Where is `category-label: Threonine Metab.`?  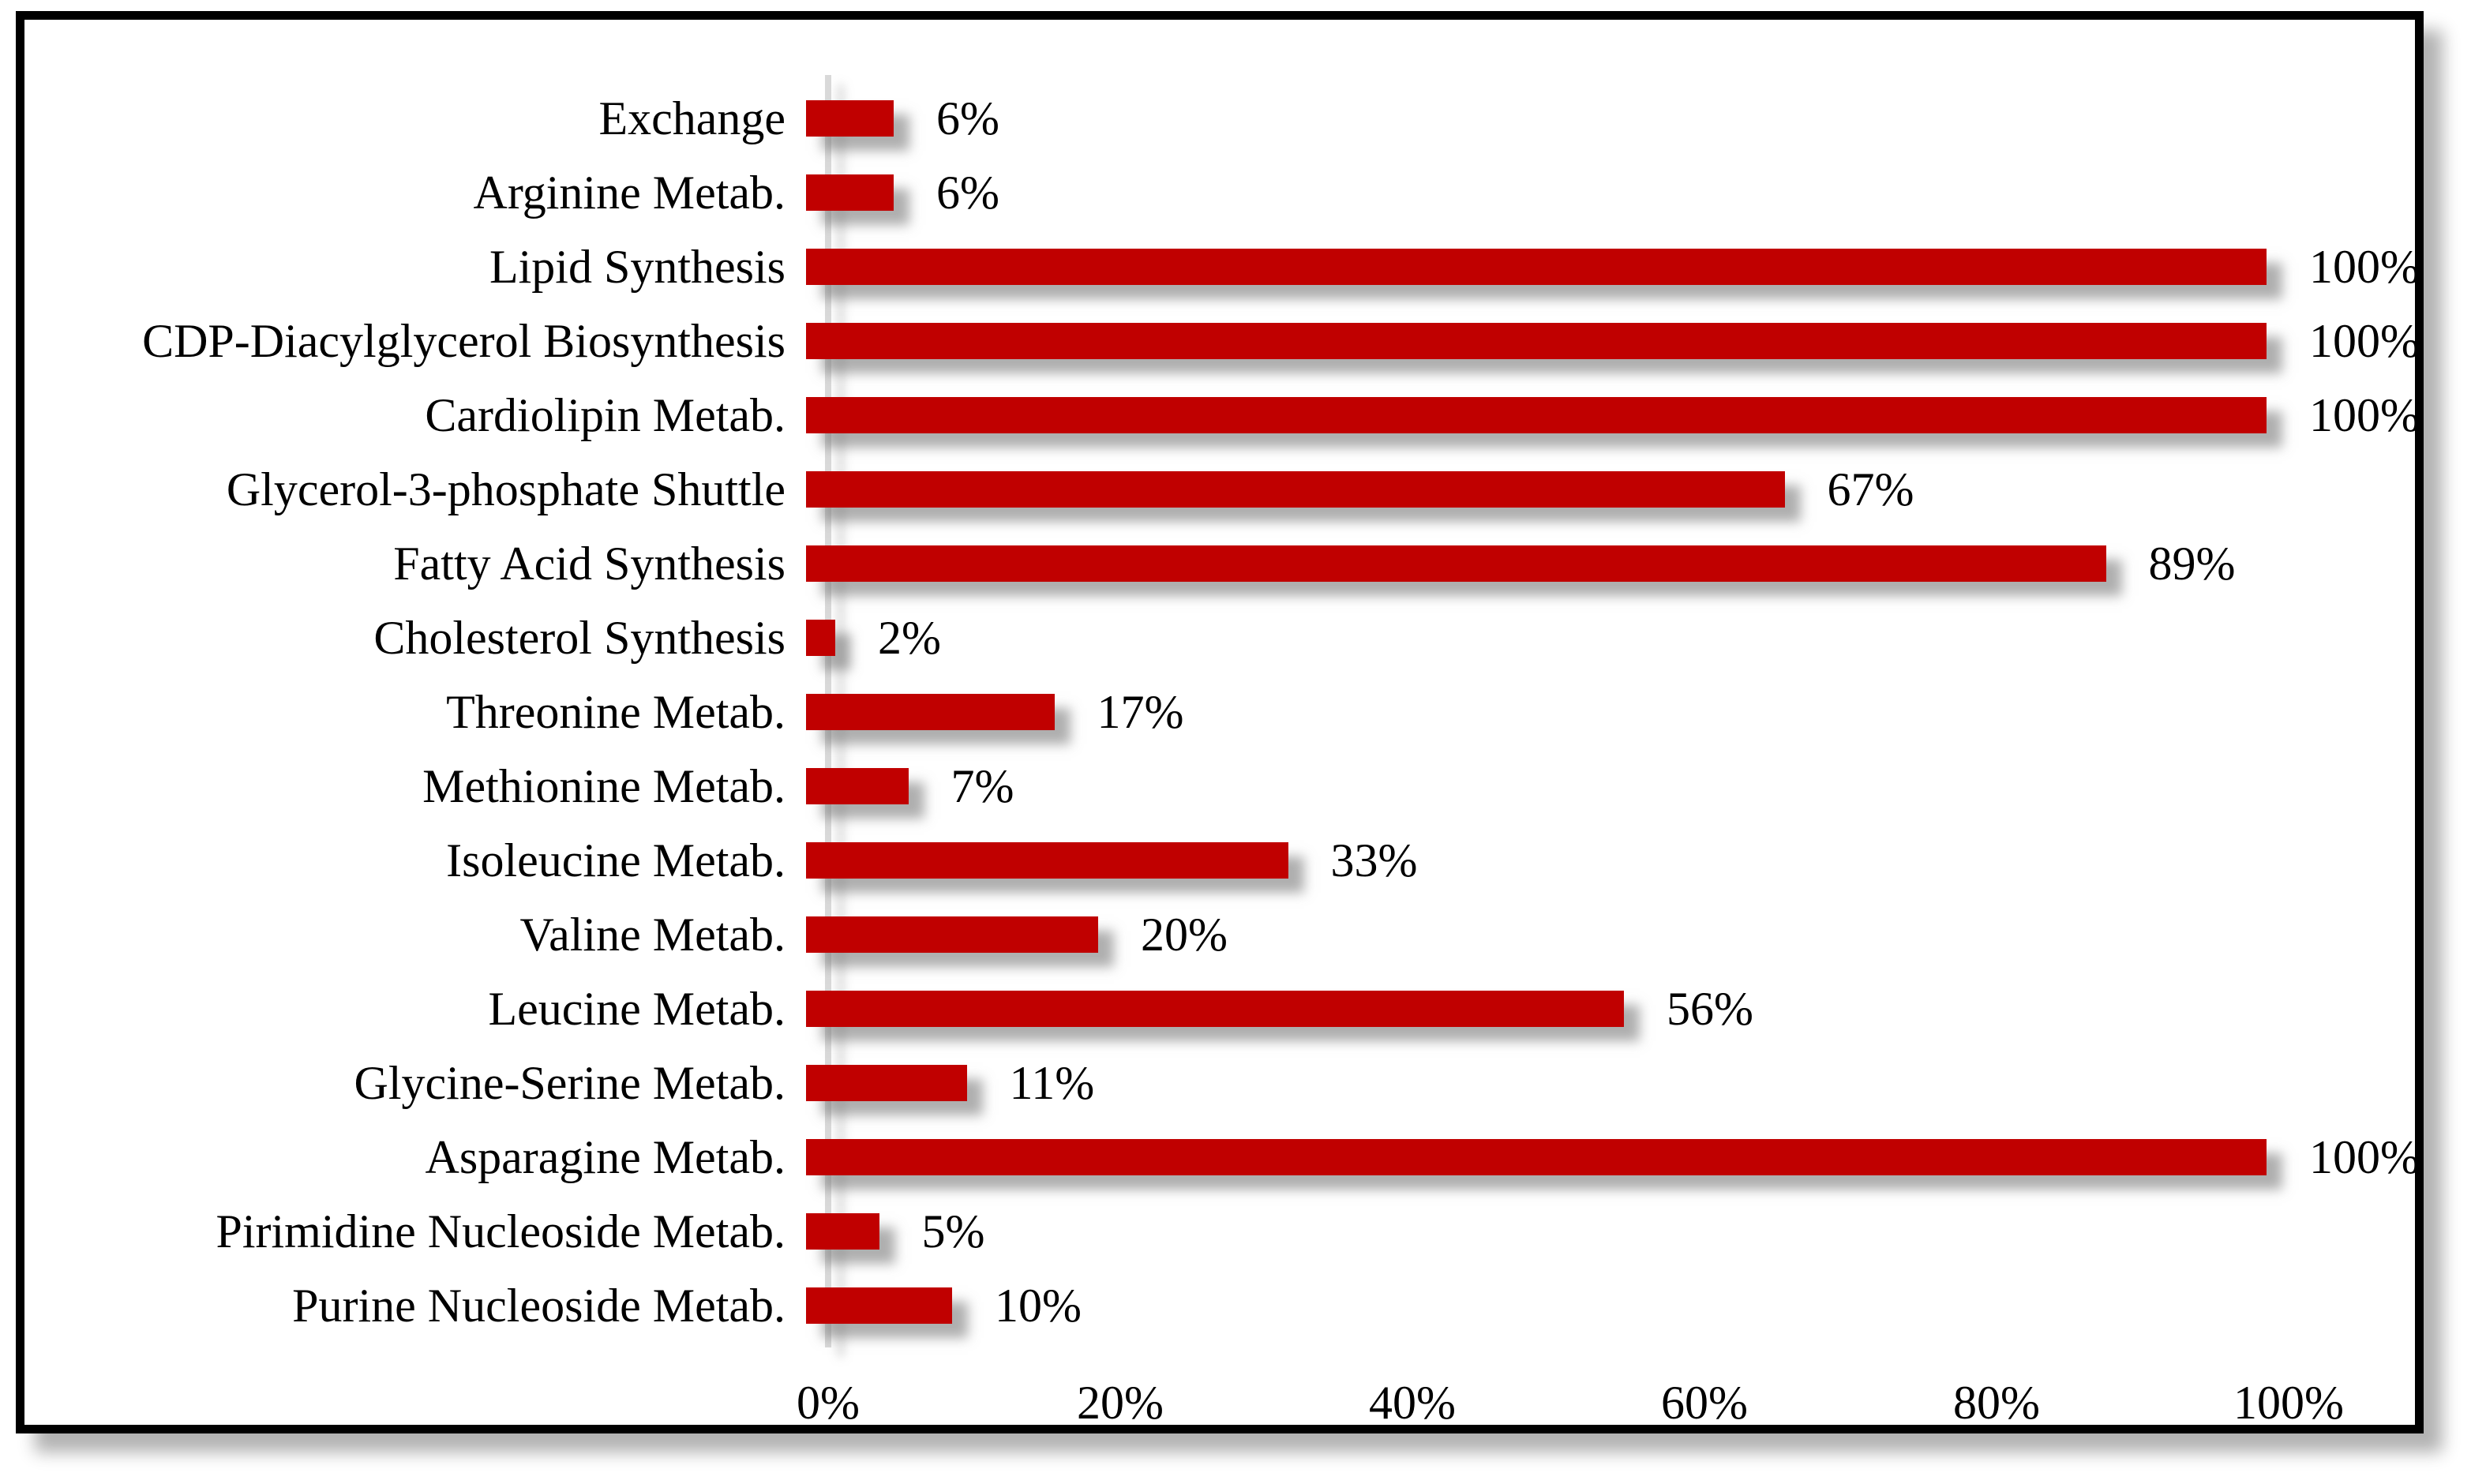
category-label: Threonine Metab. is located at coordinates (616, 712).